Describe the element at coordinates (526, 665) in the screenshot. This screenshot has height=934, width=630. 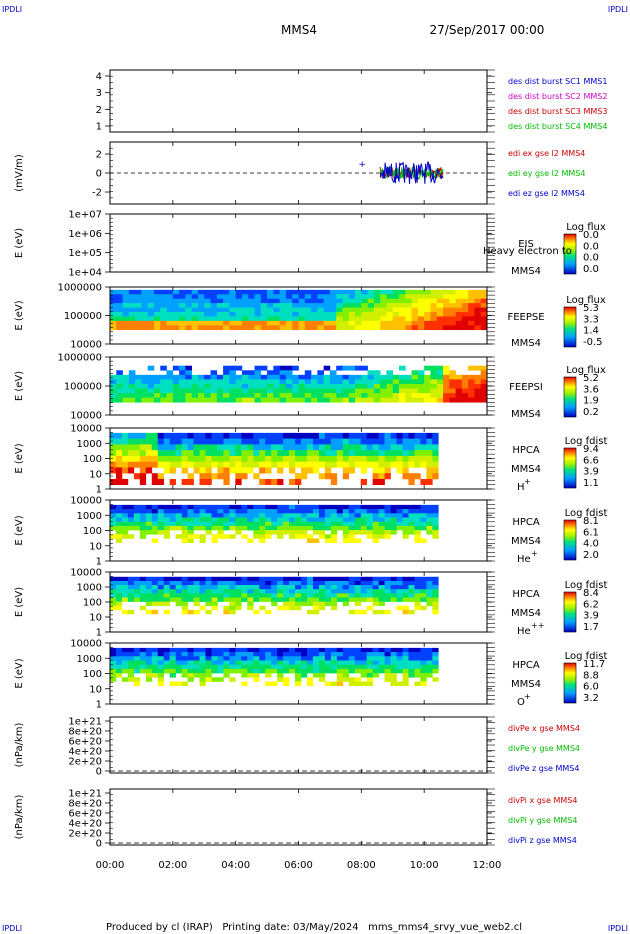
I see `hpca_o-instrument-label: HPCA` at that location.